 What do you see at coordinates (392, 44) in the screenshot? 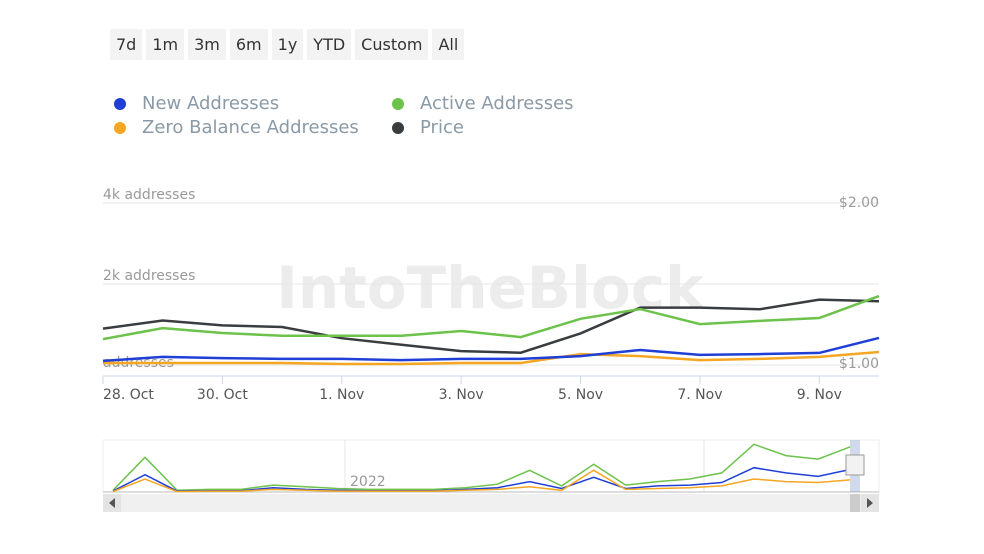
I see `range-button: Custom` at bounding box center [392, 44].